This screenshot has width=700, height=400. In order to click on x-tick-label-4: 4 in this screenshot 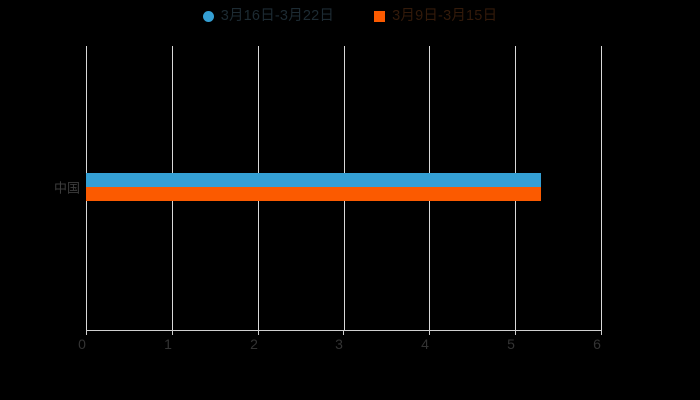, I will do `click(425, 344)`.